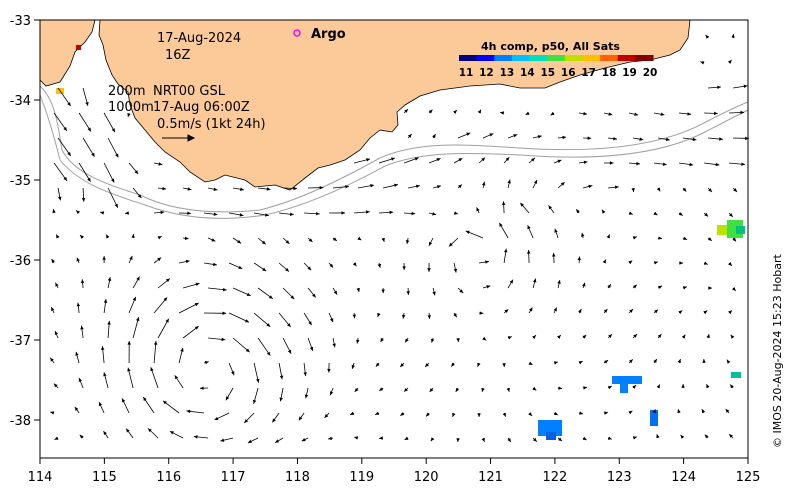  I want to click on product-label: NRT00 GSL, so click(189, 91).